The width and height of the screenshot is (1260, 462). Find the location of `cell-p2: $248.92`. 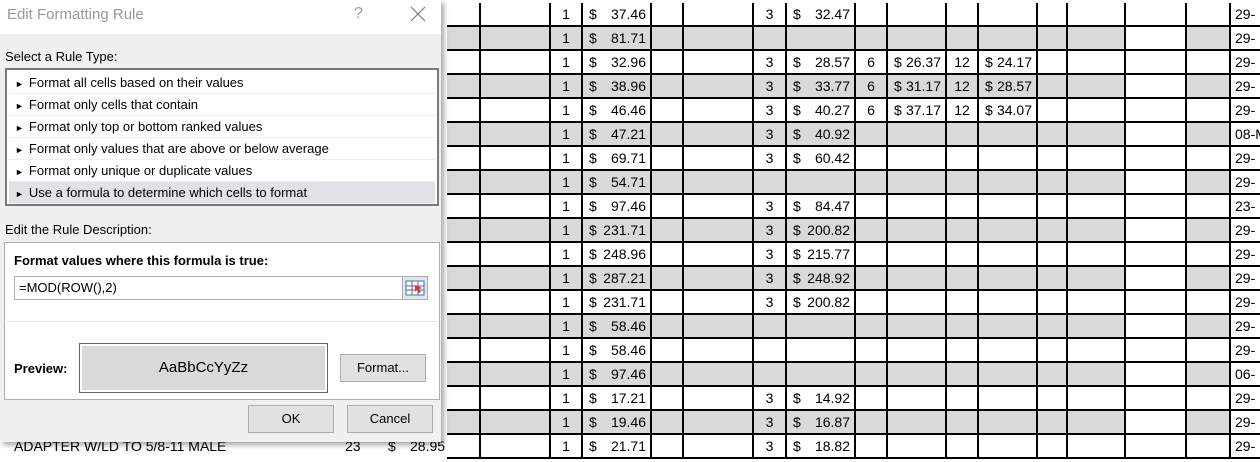

cell-p2: $248.92 is located at coordinates (821, 279).